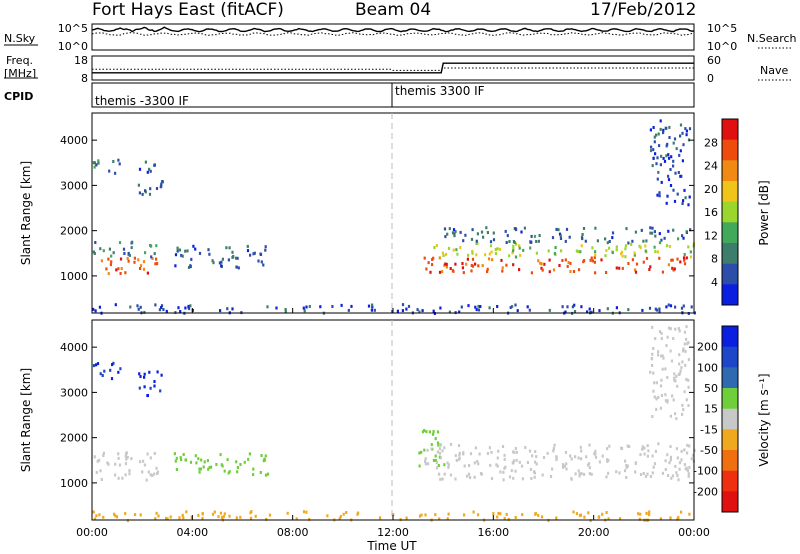 This screenshot has height=554, width=800. What do you see at coordinates (74, 231) in the screenshot?
I see `power-ytick-label: 2000` at bounding box center [74, 231].